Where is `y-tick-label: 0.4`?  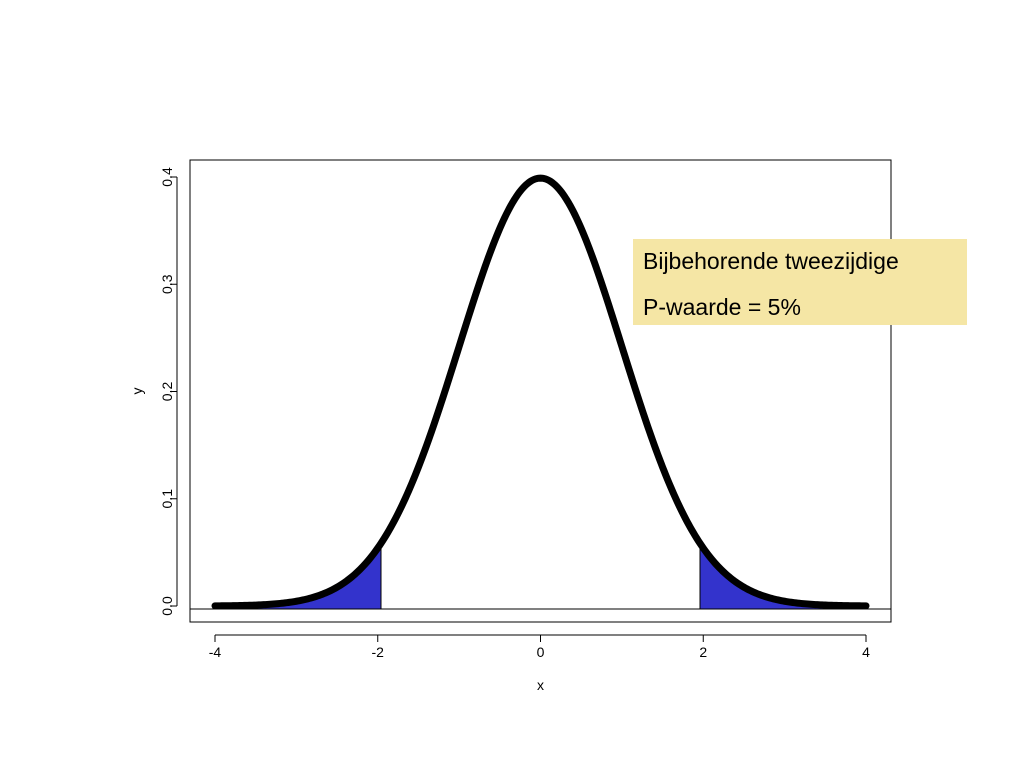
y-tick-label: 0.4 is located at coordinates (167, 177).